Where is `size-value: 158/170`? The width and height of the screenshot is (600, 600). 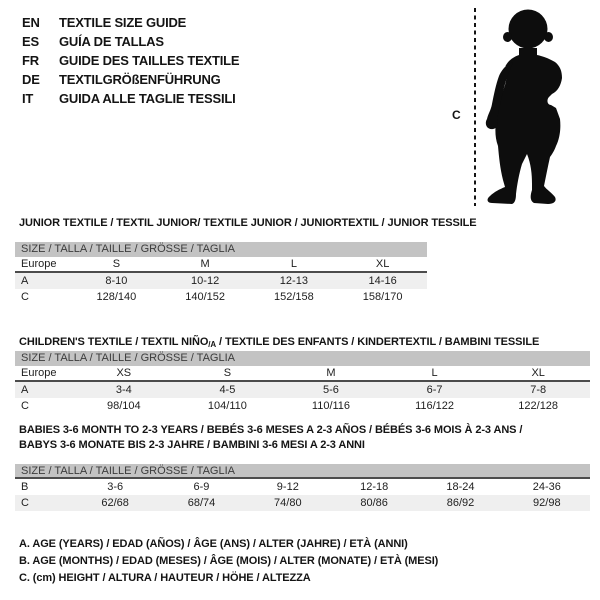 size-value: 158/170 is located at coordinates (382, 297).